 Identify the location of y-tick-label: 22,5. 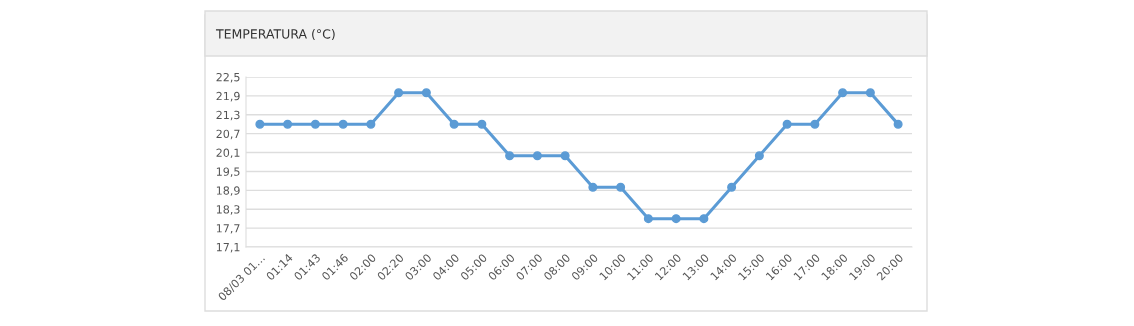
(228, 77).